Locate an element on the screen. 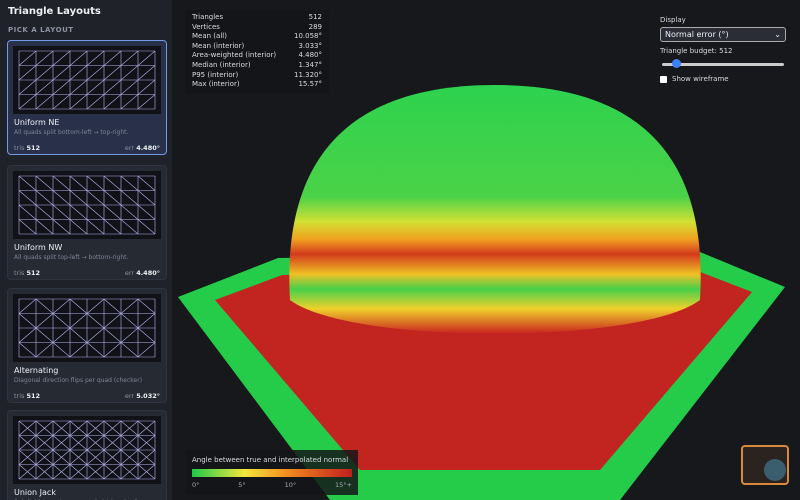  stat-value: 10.058° is located at coordinates (308, 36).